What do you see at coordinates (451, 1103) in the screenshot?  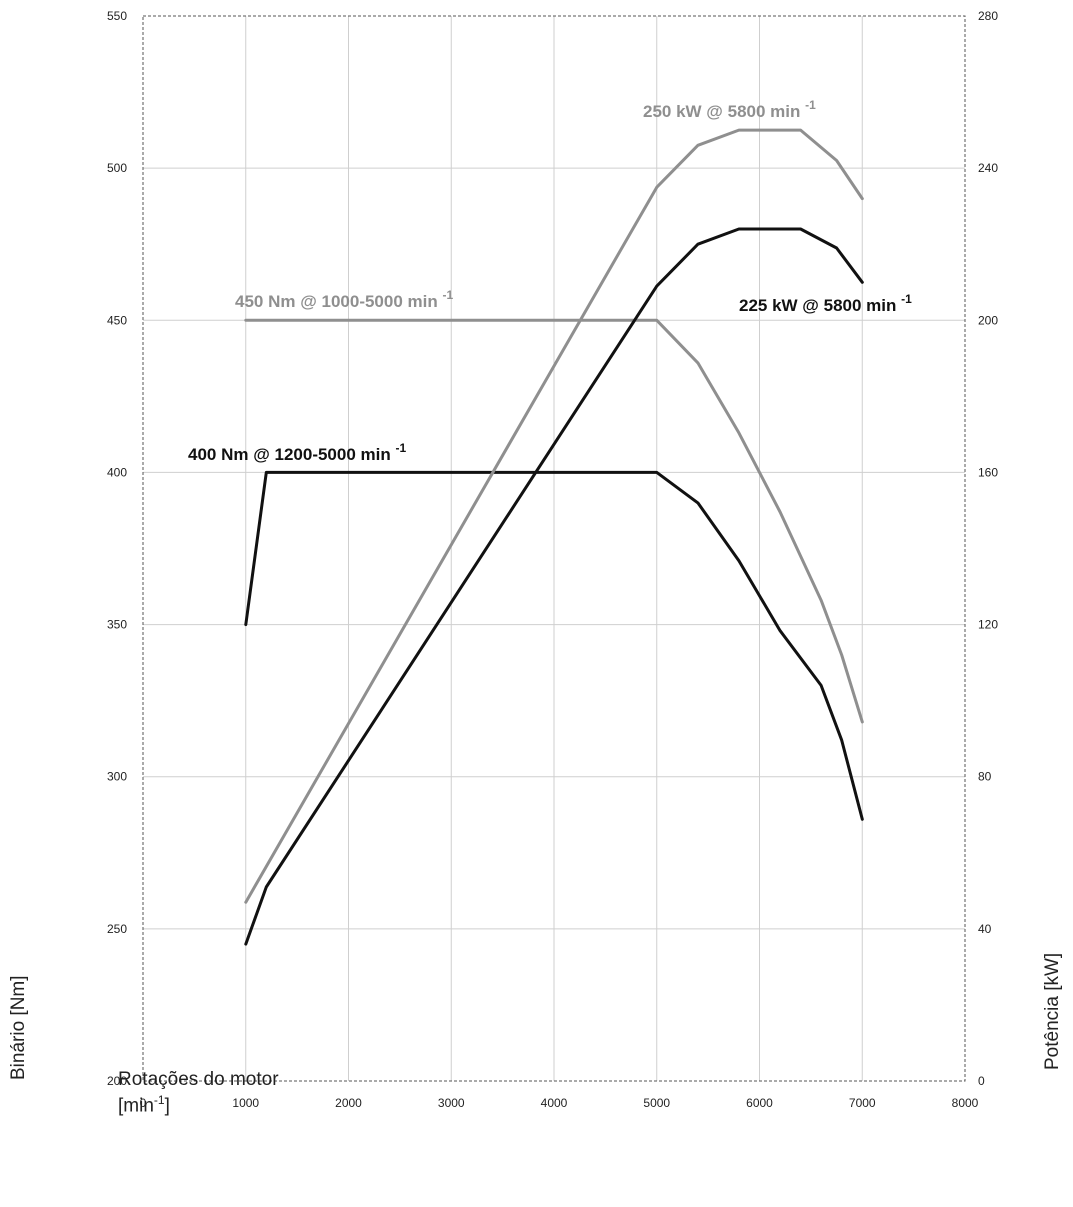 I see `x-tick-label: 3000` at bounding box center [451, 1103].